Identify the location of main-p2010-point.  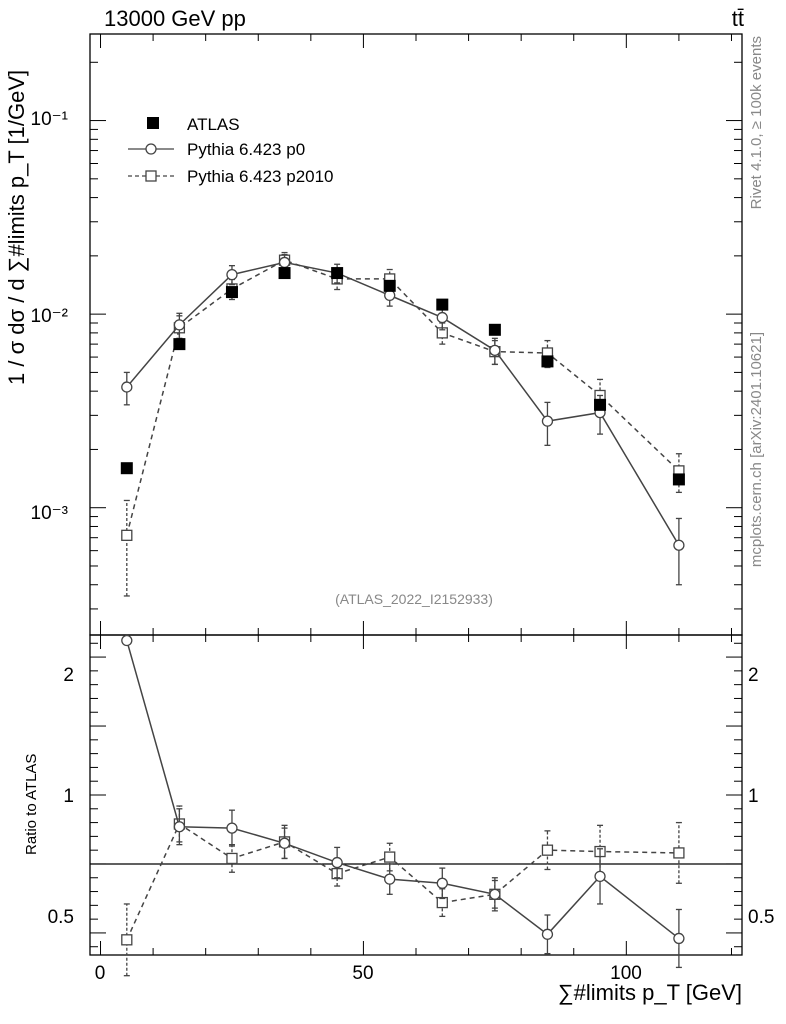
(127, 535).